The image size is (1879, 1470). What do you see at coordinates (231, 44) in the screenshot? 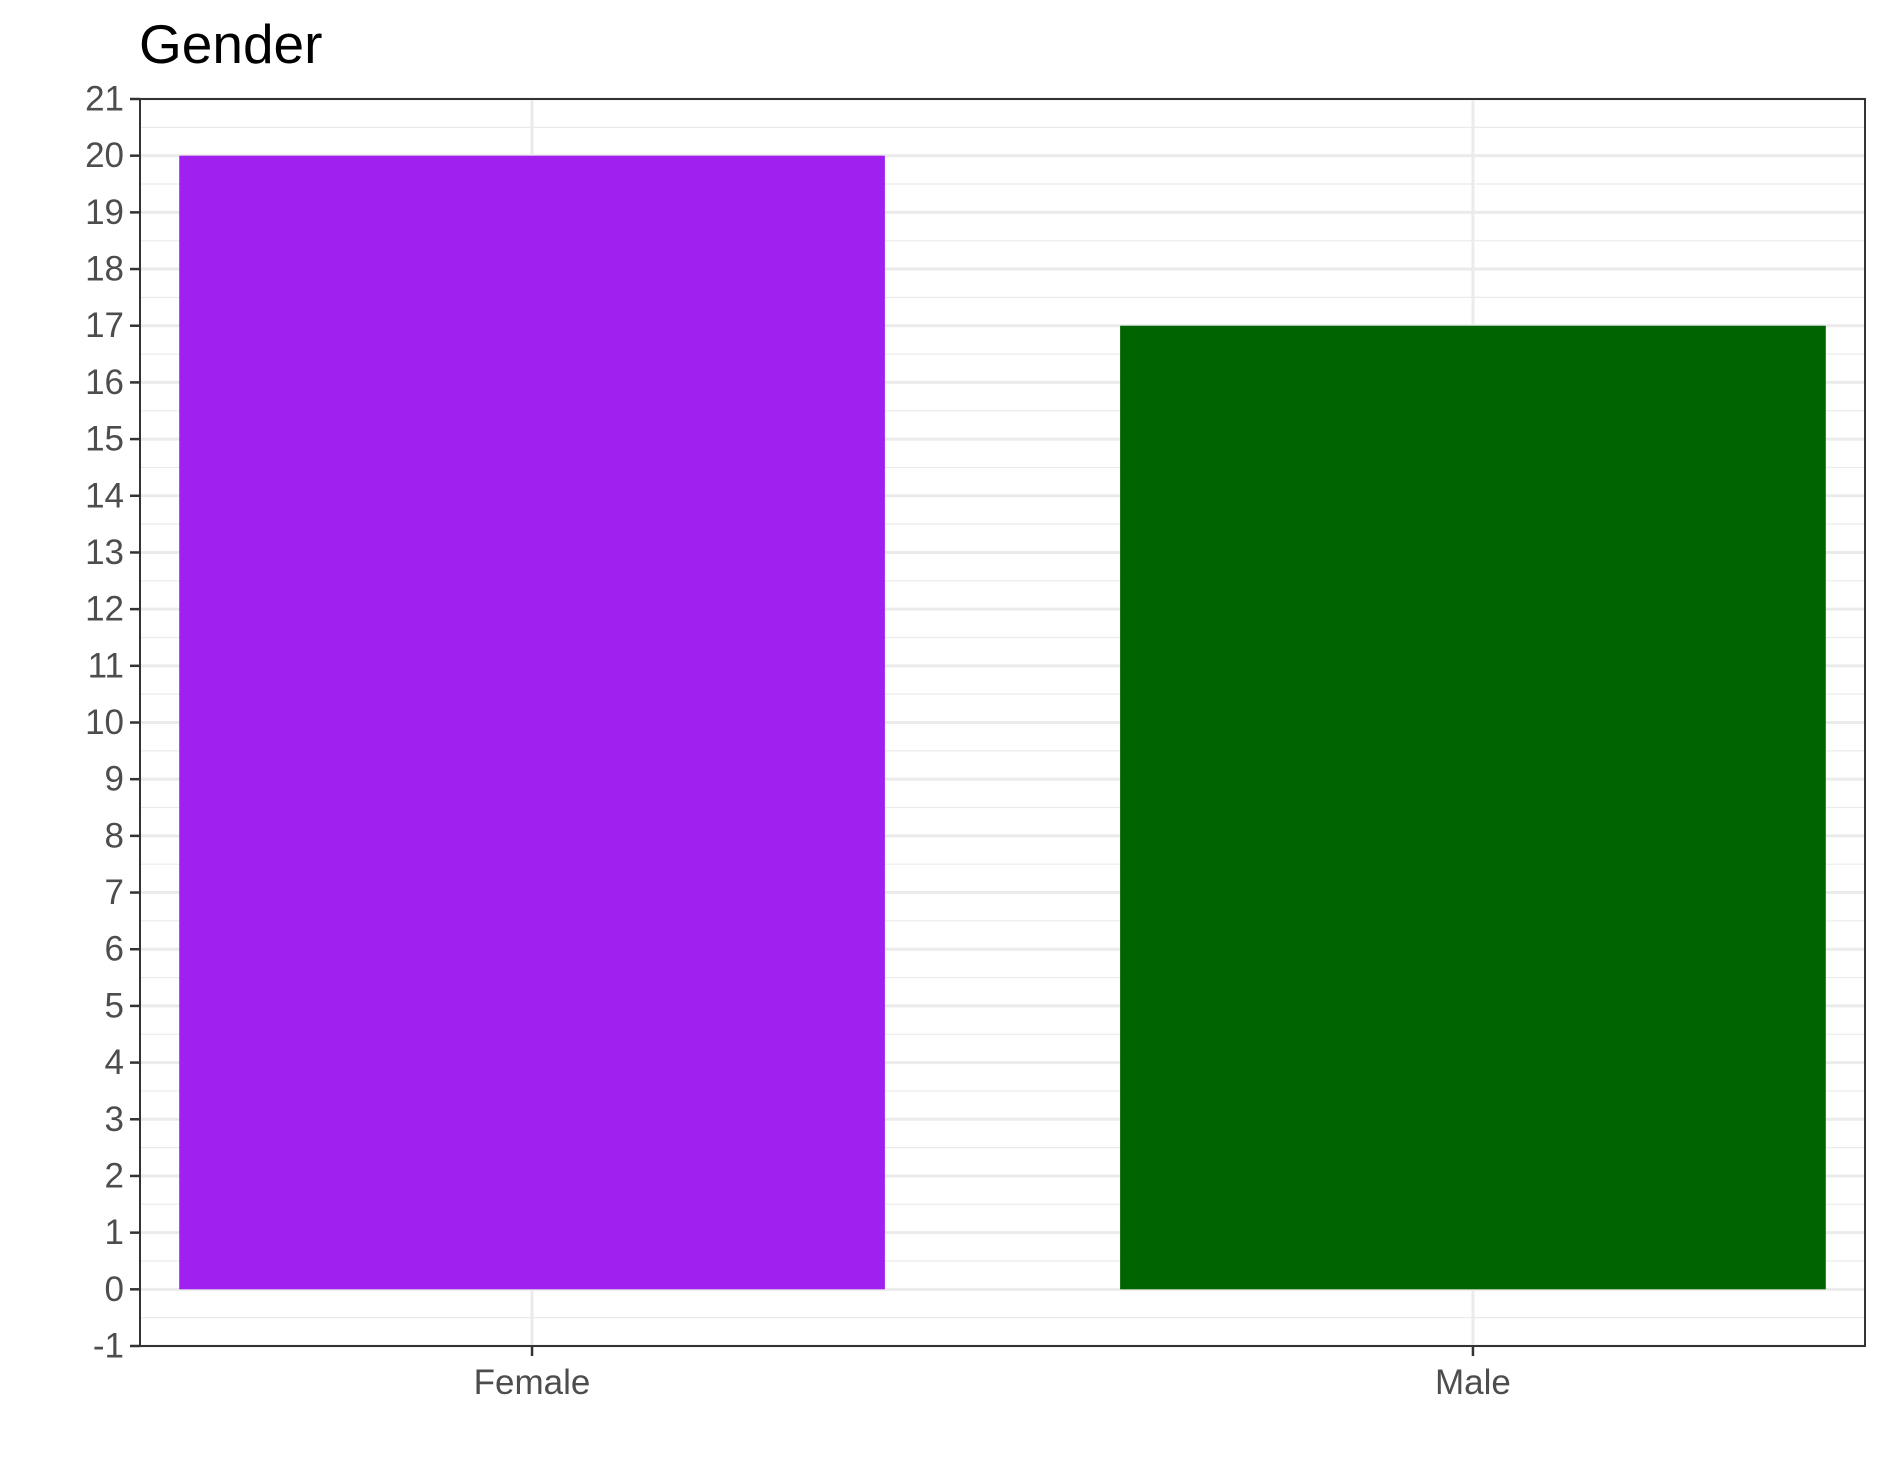
I see `chart-title: Gender` at bounding box center [231, 44].